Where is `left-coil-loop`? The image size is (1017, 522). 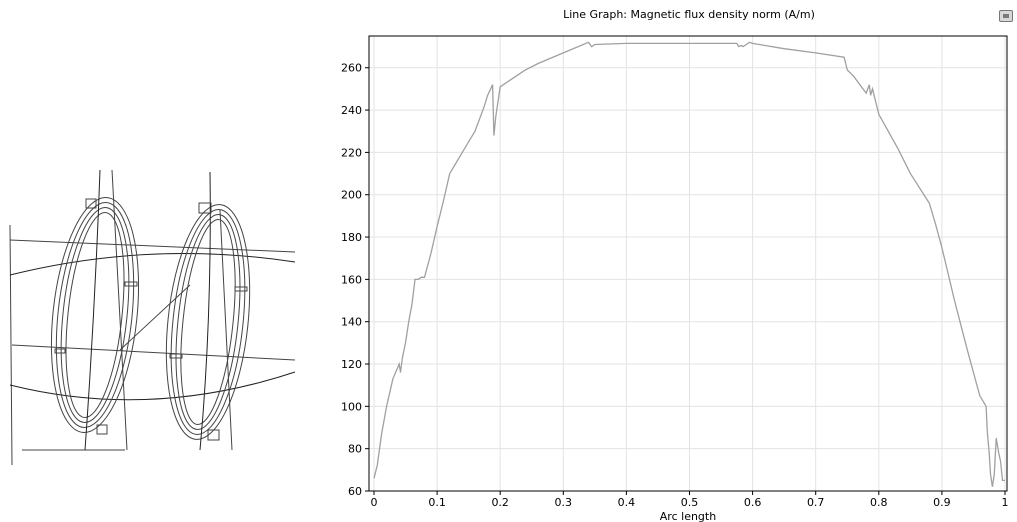
left-coil-loop is located at coordinates (95, 315).